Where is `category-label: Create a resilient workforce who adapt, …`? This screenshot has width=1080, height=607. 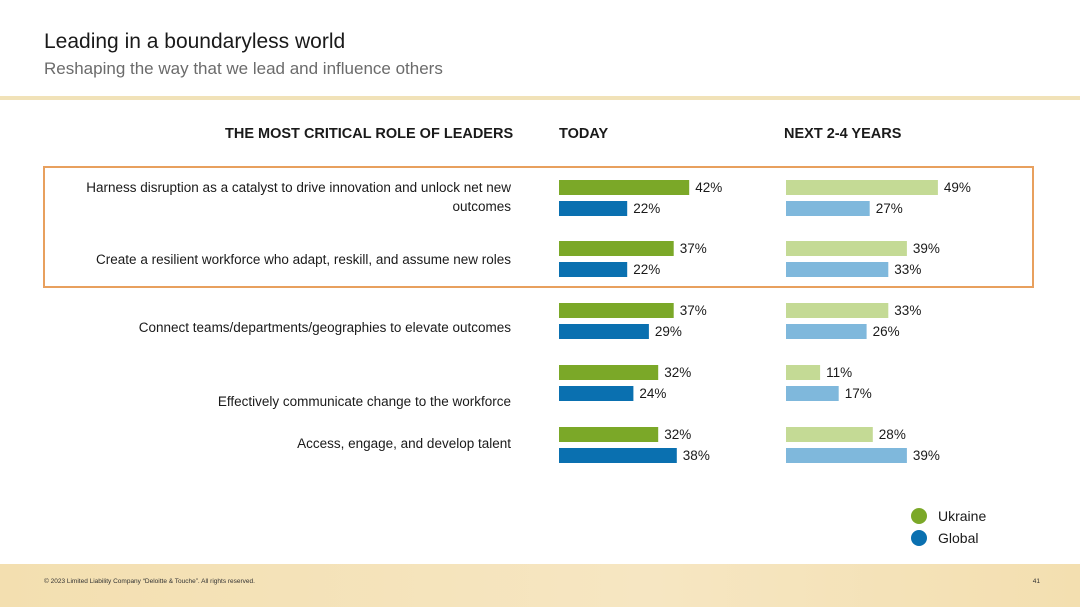
category-label: Create a resilient workforce who adapt, … is located at coordinates (303, 259).